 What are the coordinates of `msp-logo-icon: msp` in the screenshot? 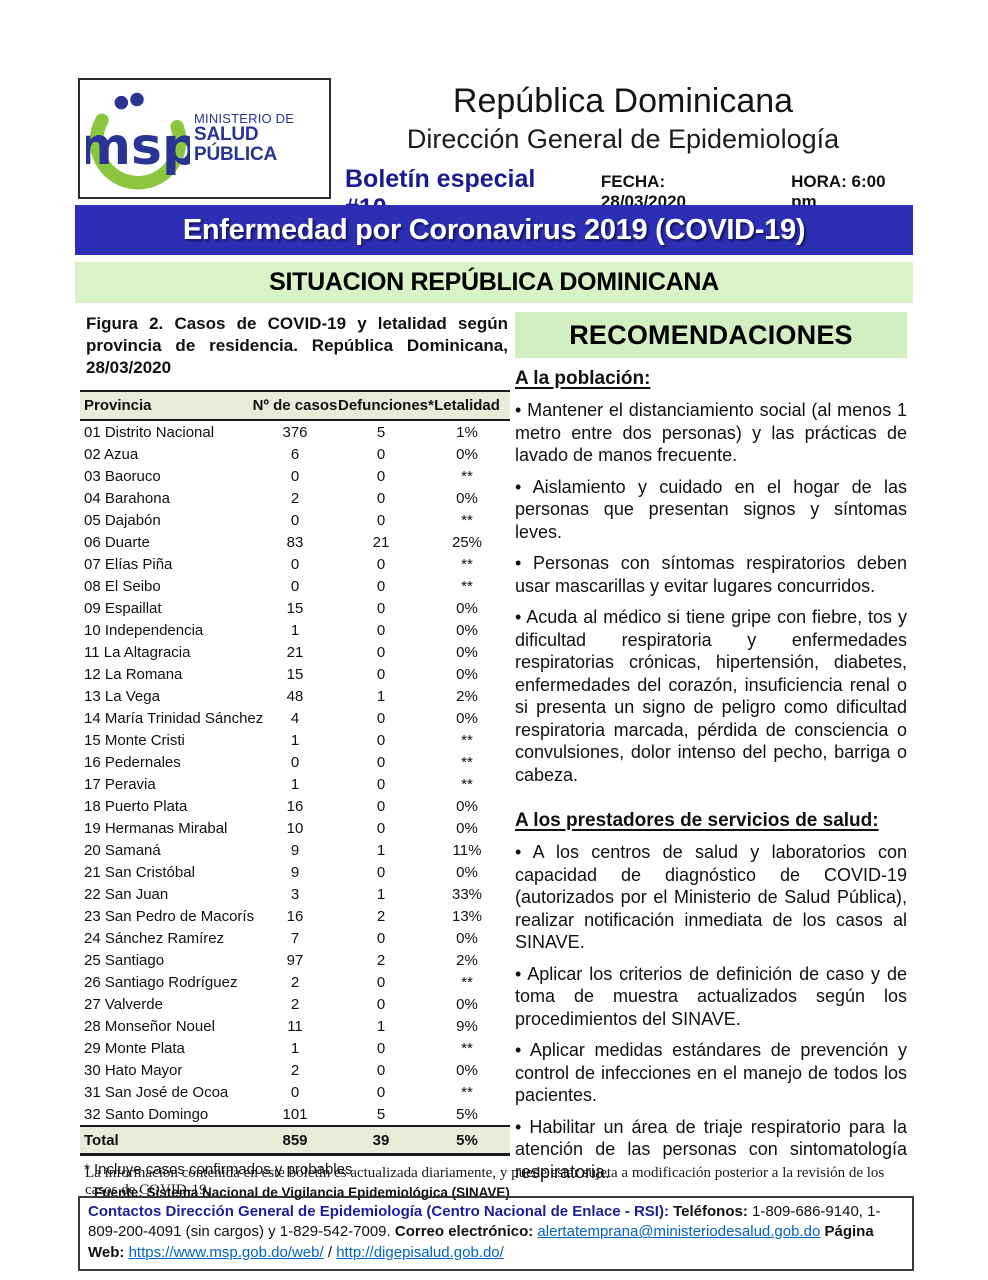 It's located at (138, 140).